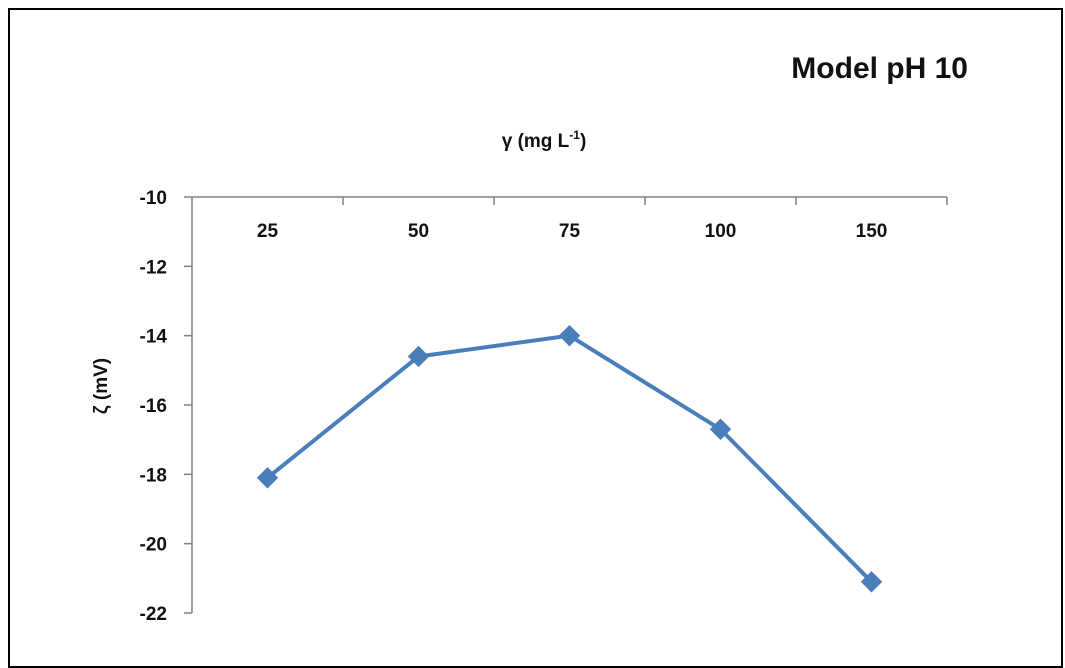 This screenshot has width=1065, height=668. I want to click on y-tick-label: -16, so click(153, 406).